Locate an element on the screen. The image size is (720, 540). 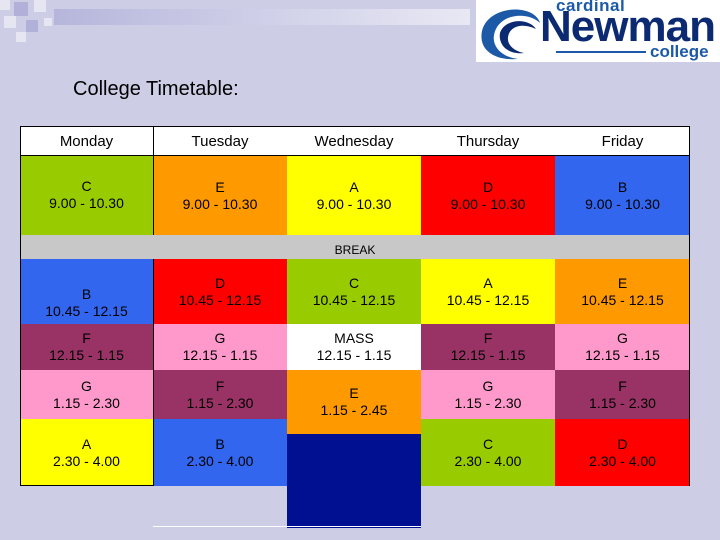
college-logo: cardinal Newman college is located at coordinates (598, 31).